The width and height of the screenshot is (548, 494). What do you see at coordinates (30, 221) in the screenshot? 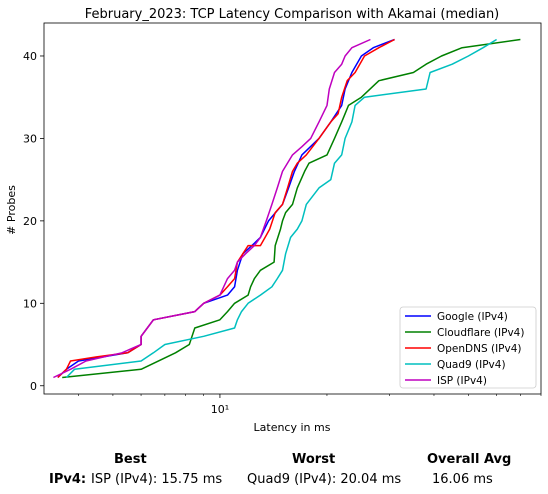
I see `y-tick-label: 20` at bounding box center [30, 221].